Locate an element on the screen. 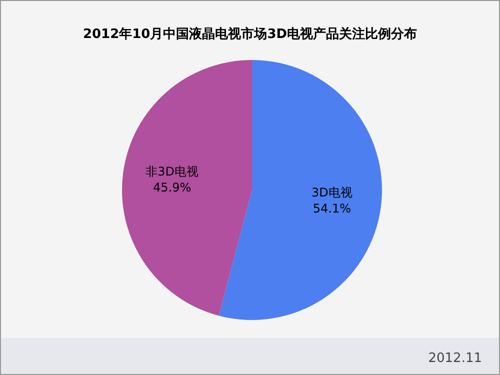 The height and width of the screenshot is (375, 500). slice-label: 非3D电视 is located at coordinates (172, 171).